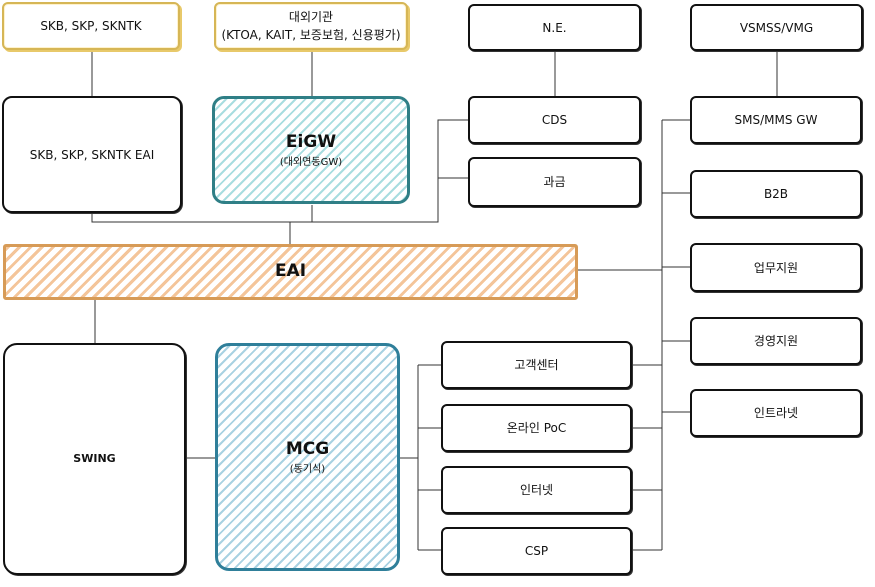 This screenshot has height=587, width=875. I want to click on external-org-detail: (KTOA, KAIT, 보증보험, 신용평가), so click(311, 35).